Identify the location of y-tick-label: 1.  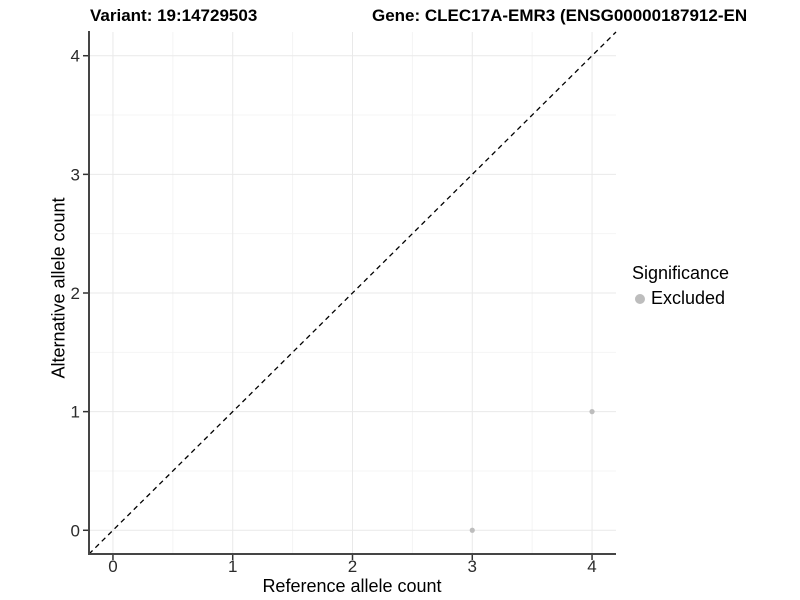
(75, 412).